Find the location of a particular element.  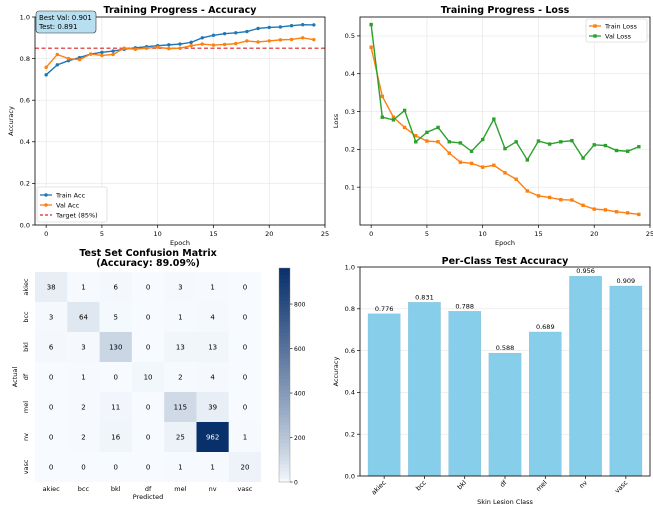

y-tick-label: 0.3 is located at coordinates (350, 112).